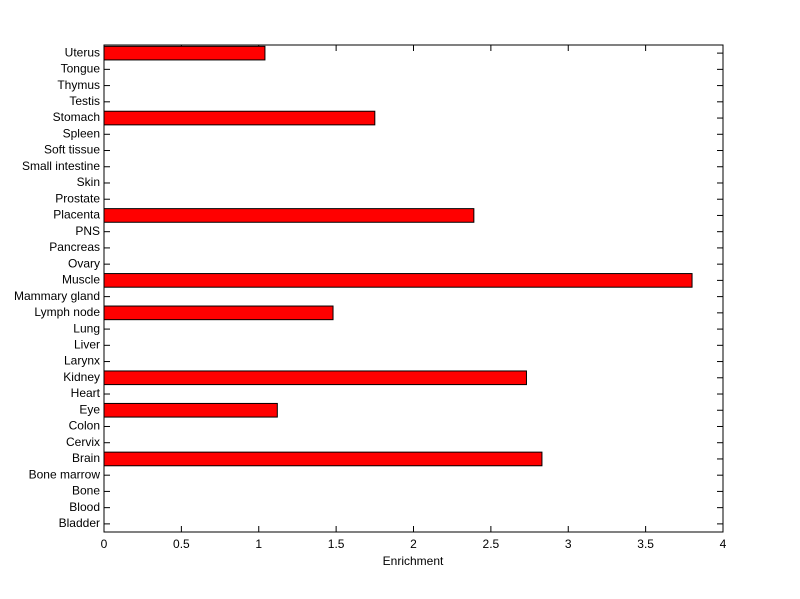 This screenshot has width=800, height=599. I want to click on y-tick-label: Prostate, so click(77, 198).